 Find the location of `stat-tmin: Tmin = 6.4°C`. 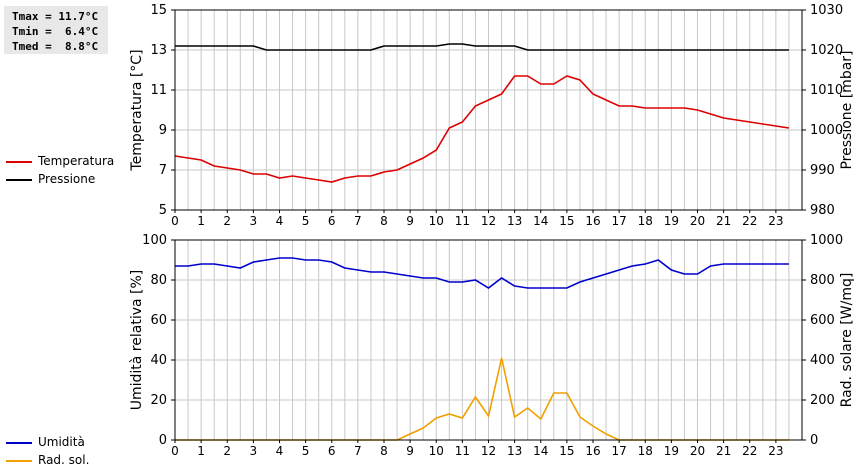

stat-tmin: Tmin = 6.4°C is located at coordinates (55, 31).